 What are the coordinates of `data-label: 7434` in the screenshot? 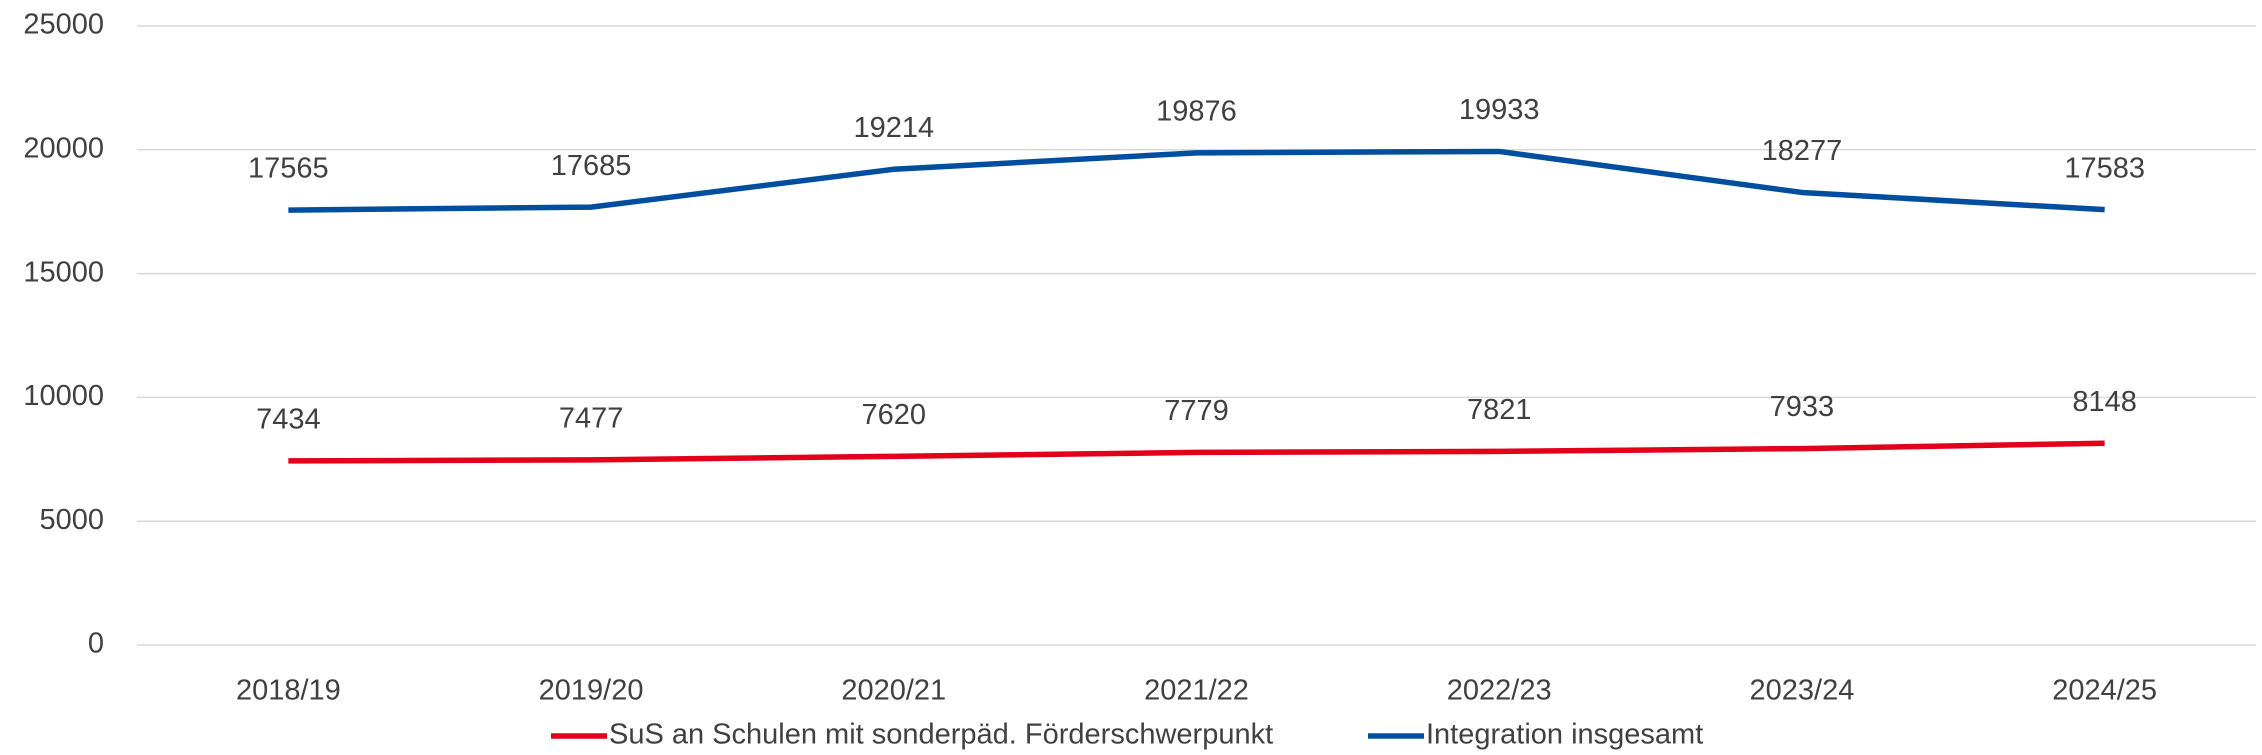 It's located at (288, 420).